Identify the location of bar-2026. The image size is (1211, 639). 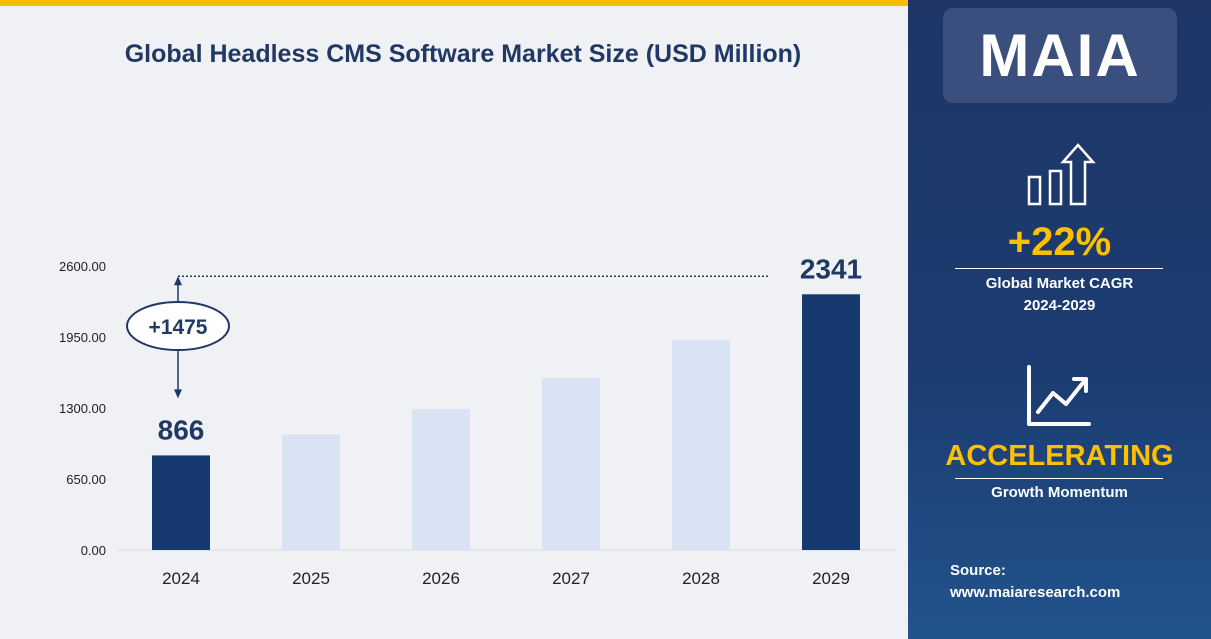
(441, 479).